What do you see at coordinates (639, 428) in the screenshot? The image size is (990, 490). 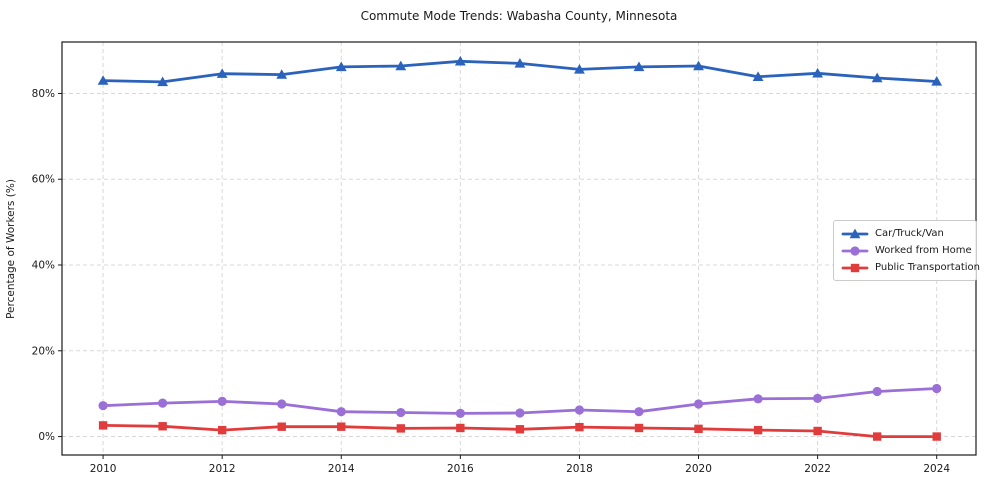 I see `data-point-public-transportation-2019` at bounding box center [639, 428].